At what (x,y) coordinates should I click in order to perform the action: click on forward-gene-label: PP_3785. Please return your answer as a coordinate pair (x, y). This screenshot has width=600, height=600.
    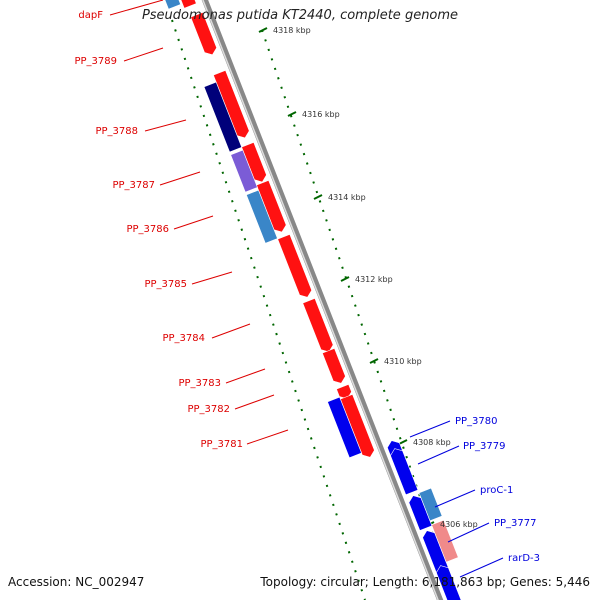
    Looking at the image, I should click on (165, 284).